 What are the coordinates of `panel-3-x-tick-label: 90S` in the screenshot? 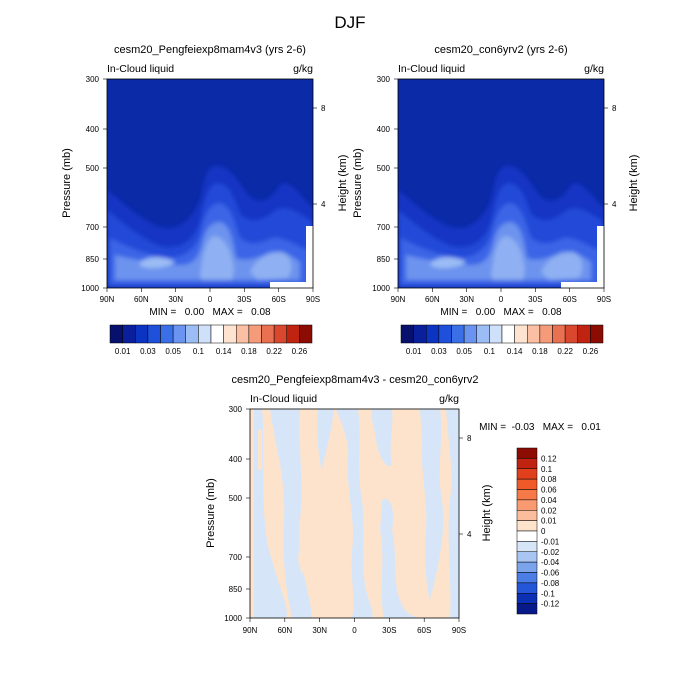 It's located at (459, 630).